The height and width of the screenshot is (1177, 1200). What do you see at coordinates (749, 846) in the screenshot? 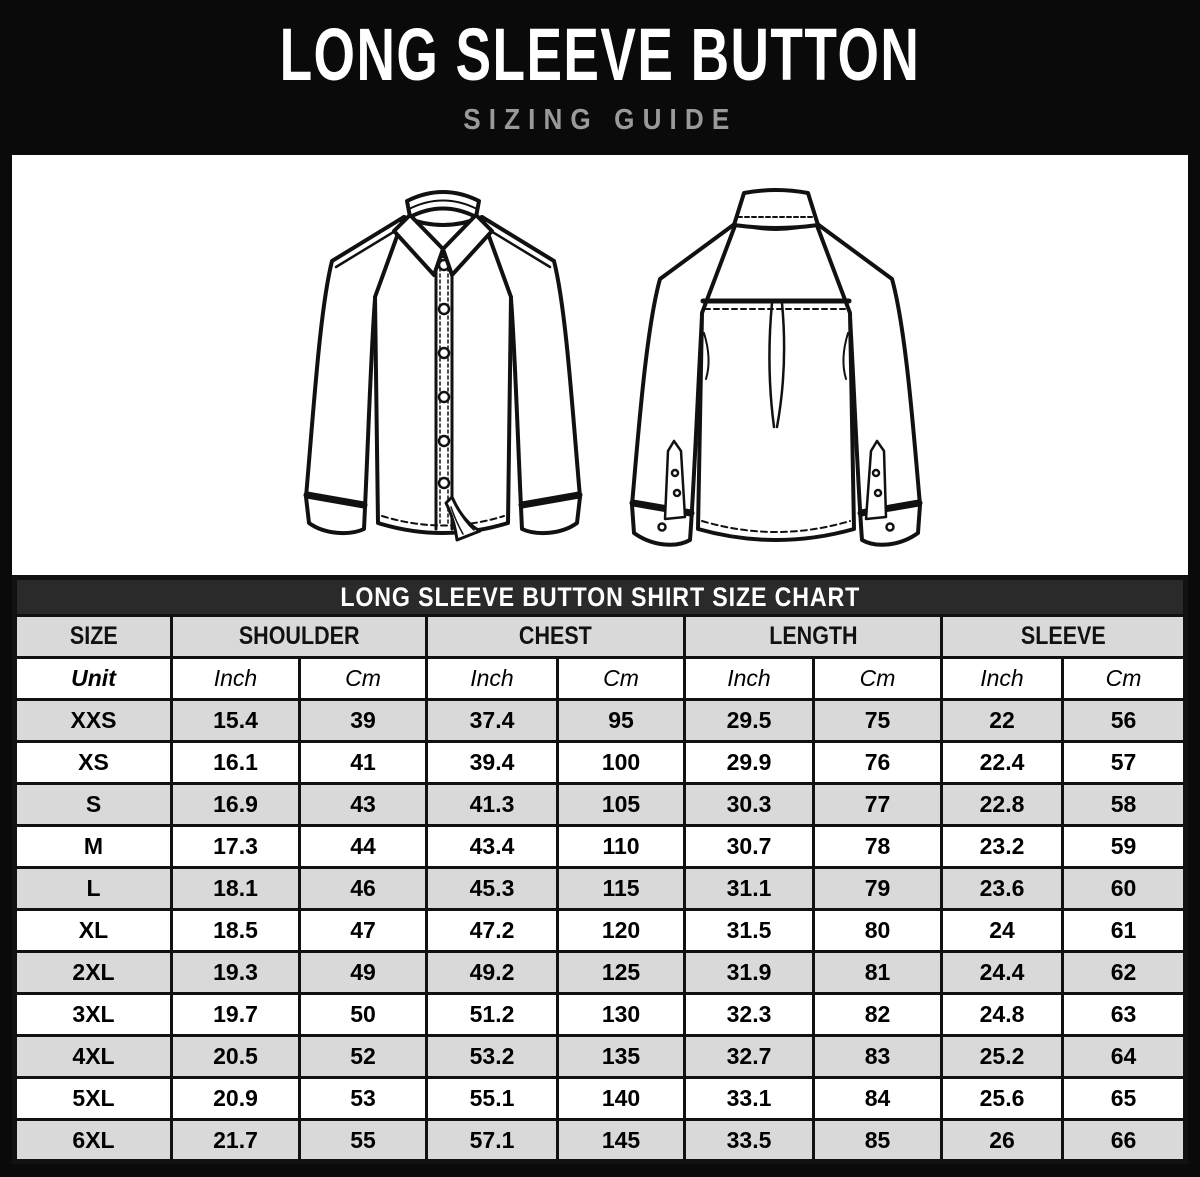
I see `cell-length-inch: 30.7` at bounding box center [749, 846].